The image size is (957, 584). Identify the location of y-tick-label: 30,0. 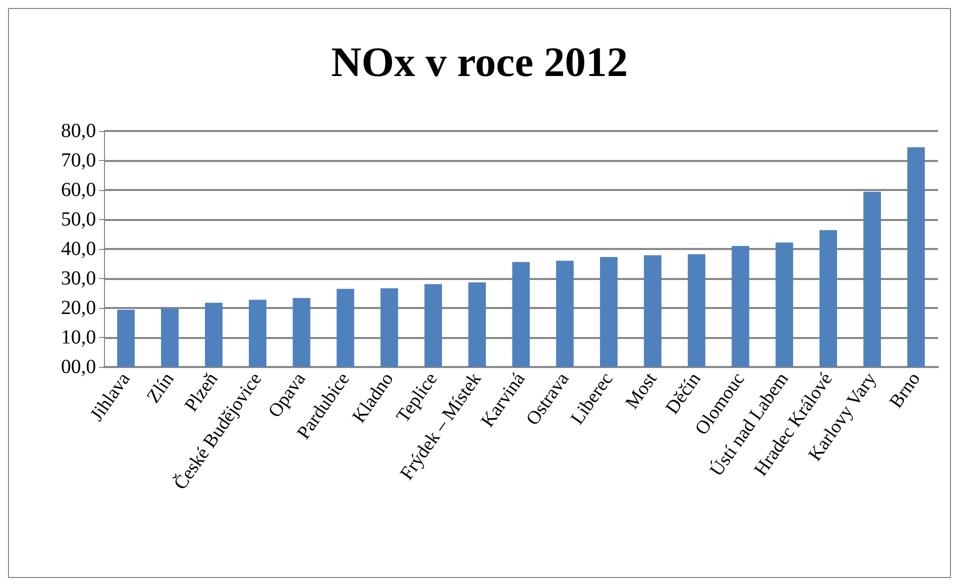
(78, 279).